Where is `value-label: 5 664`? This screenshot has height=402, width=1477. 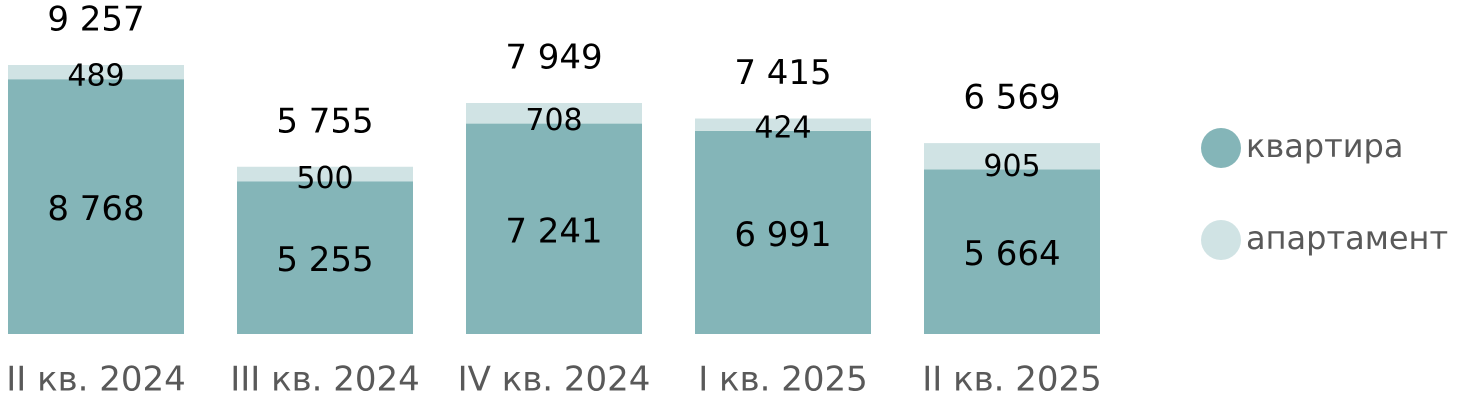
value-label: 5 664 is located at coordinates (1011, 254).